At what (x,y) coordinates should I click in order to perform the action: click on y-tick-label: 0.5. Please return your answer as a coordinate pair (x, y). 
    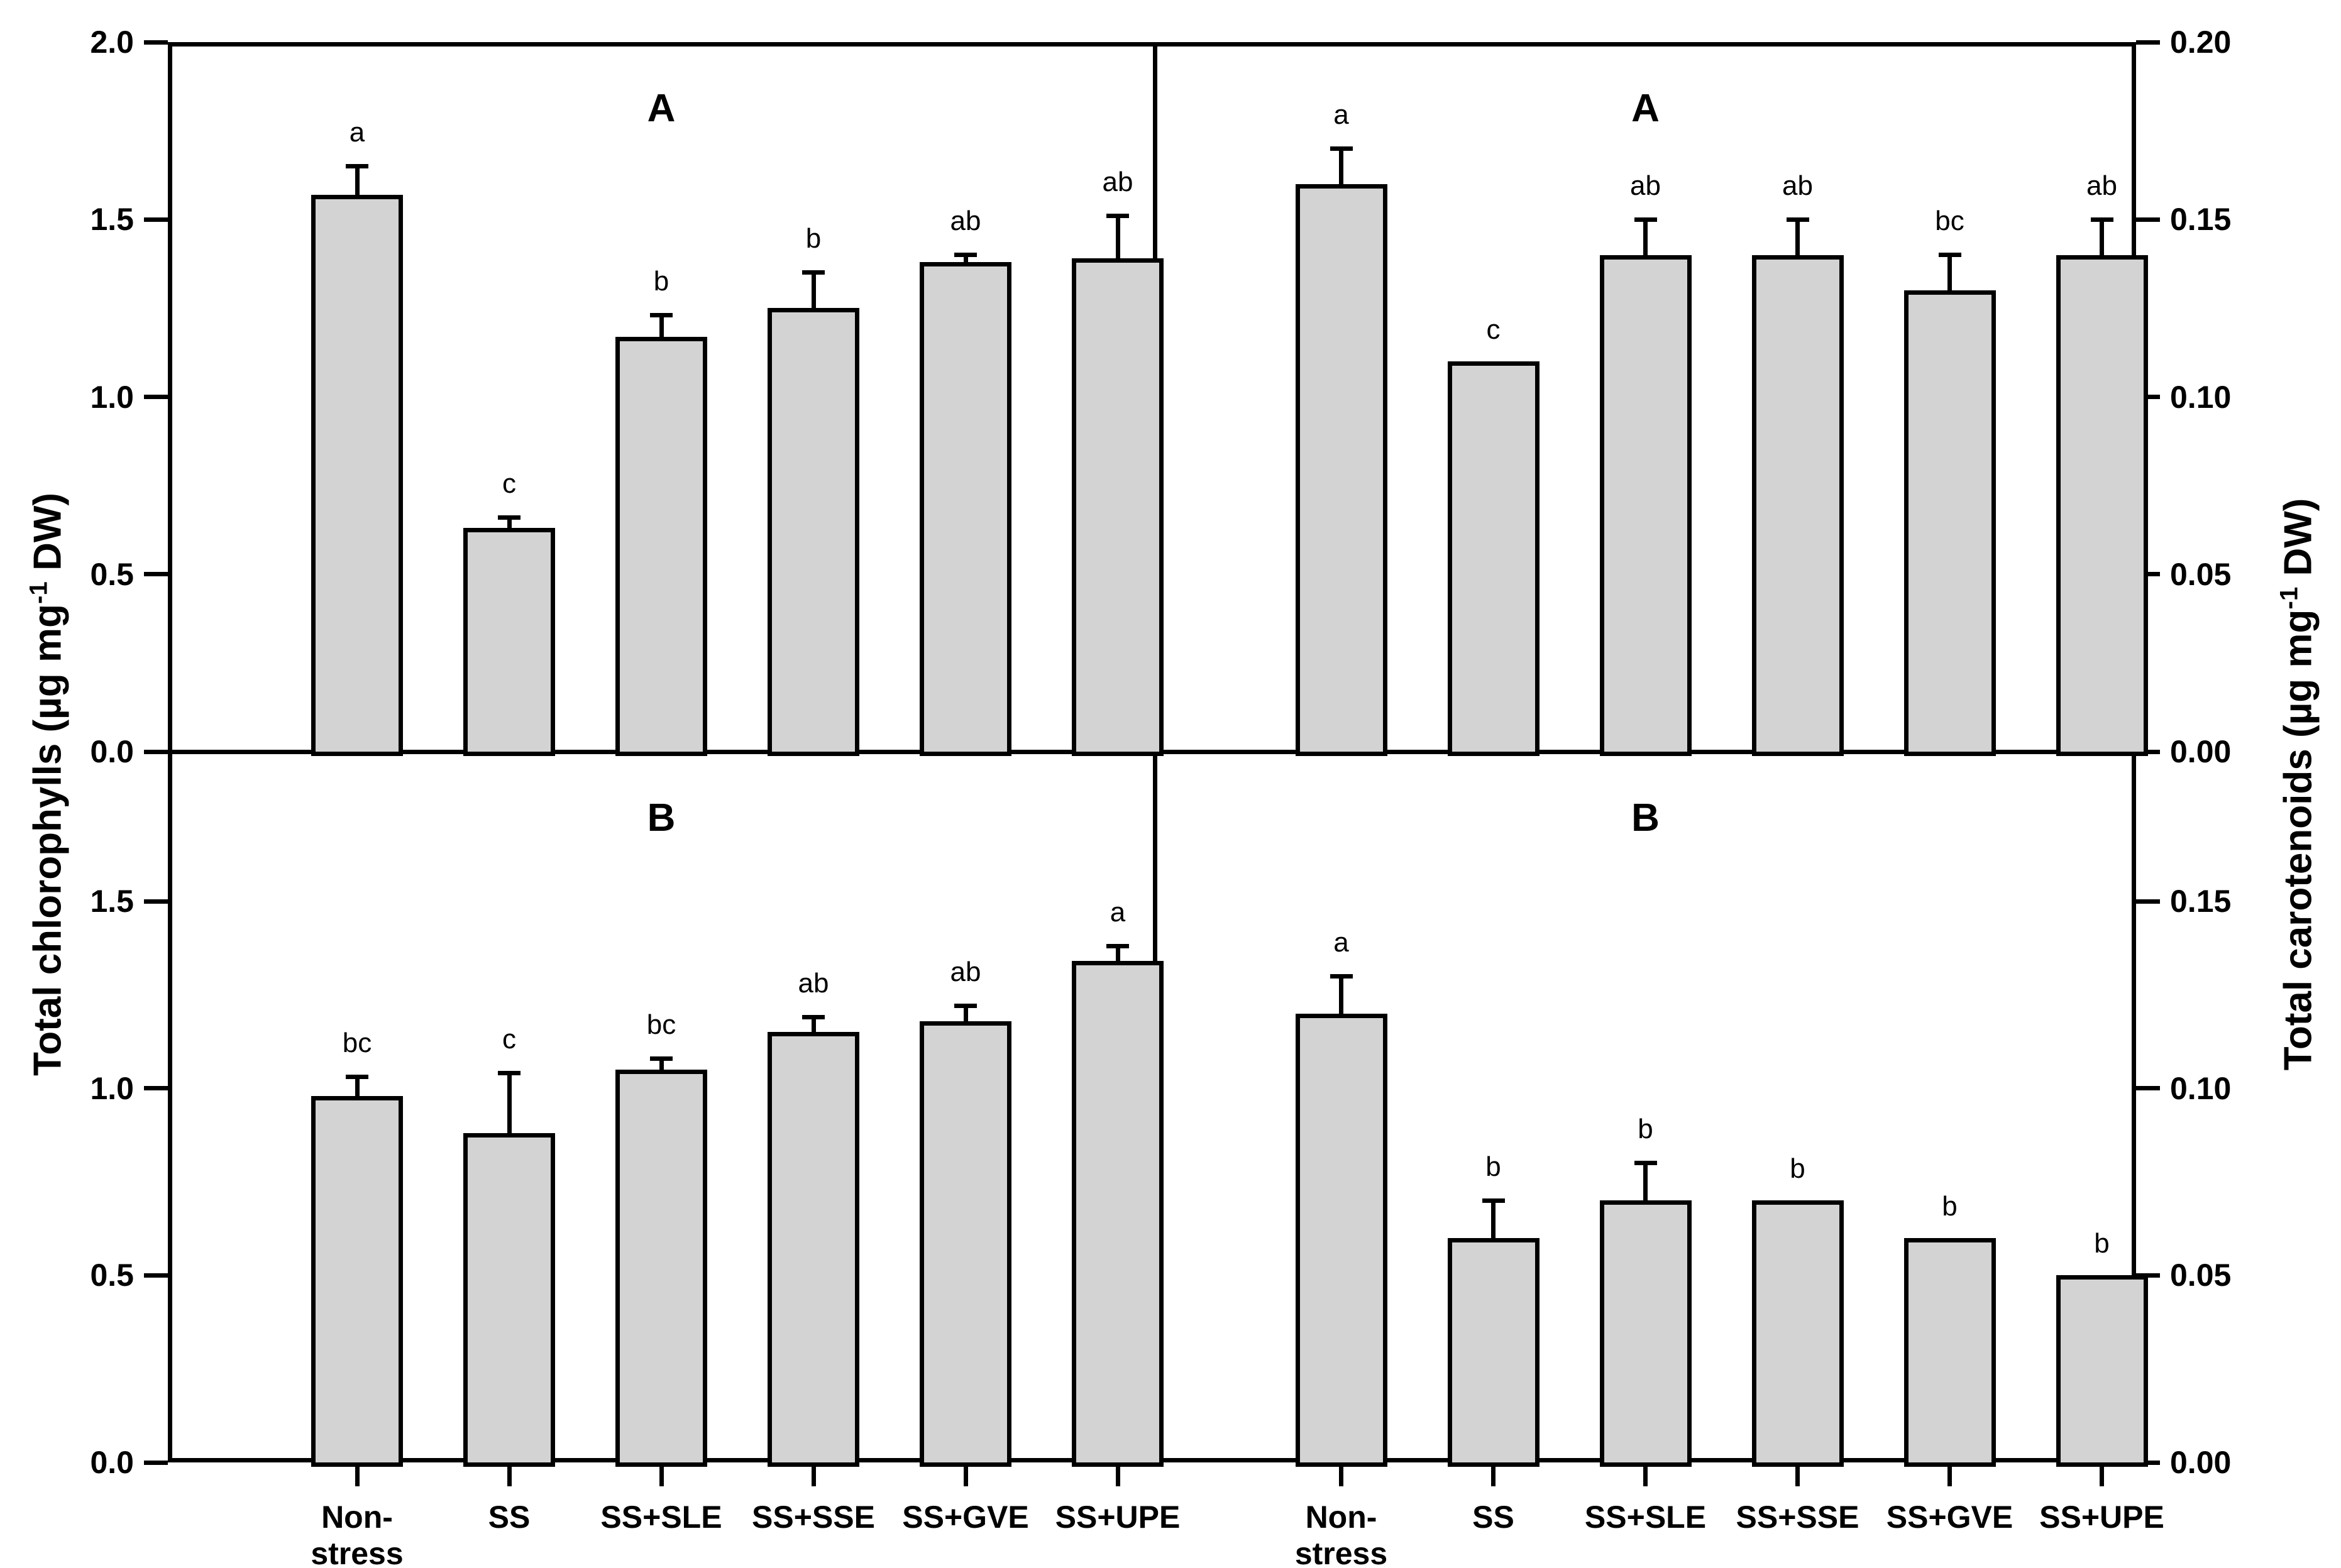
    Looking at the image, I should click on (112, 574).